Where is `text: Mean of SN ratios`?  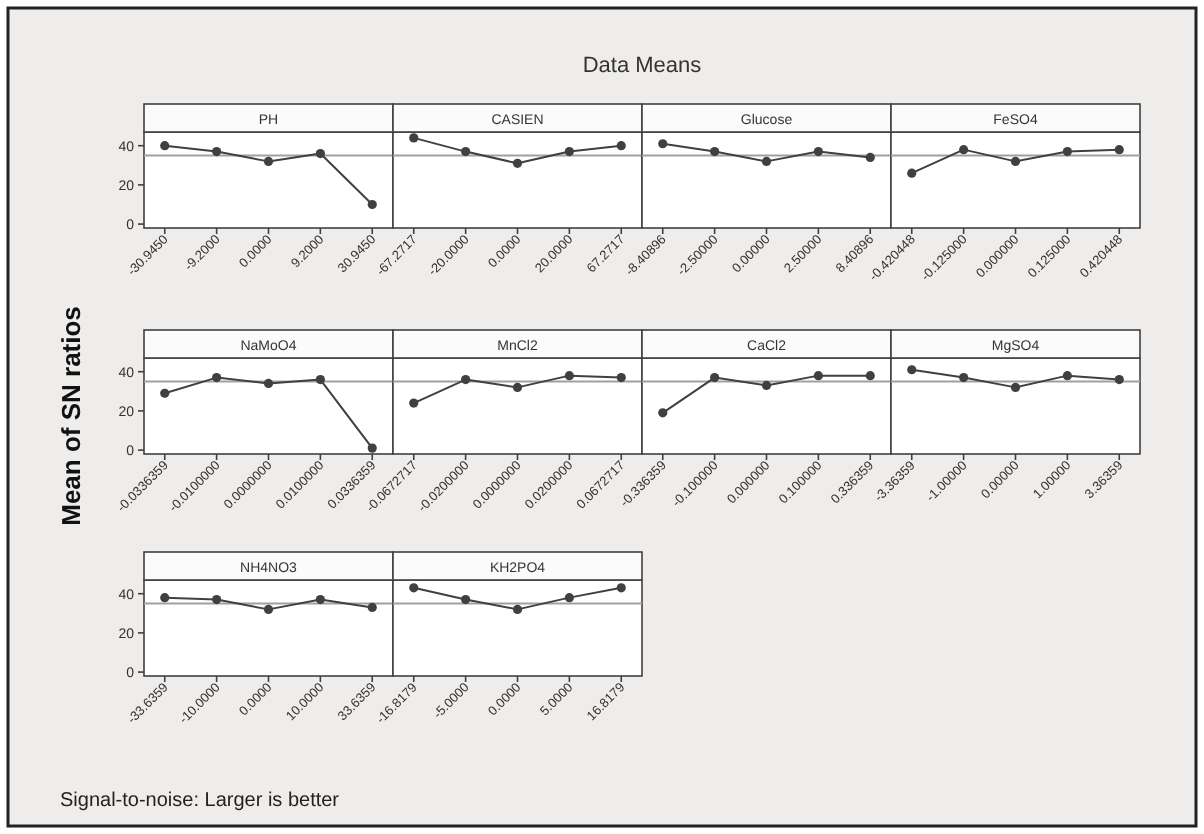 text: Mean of SN ratios is located at coordinates (71, 416).